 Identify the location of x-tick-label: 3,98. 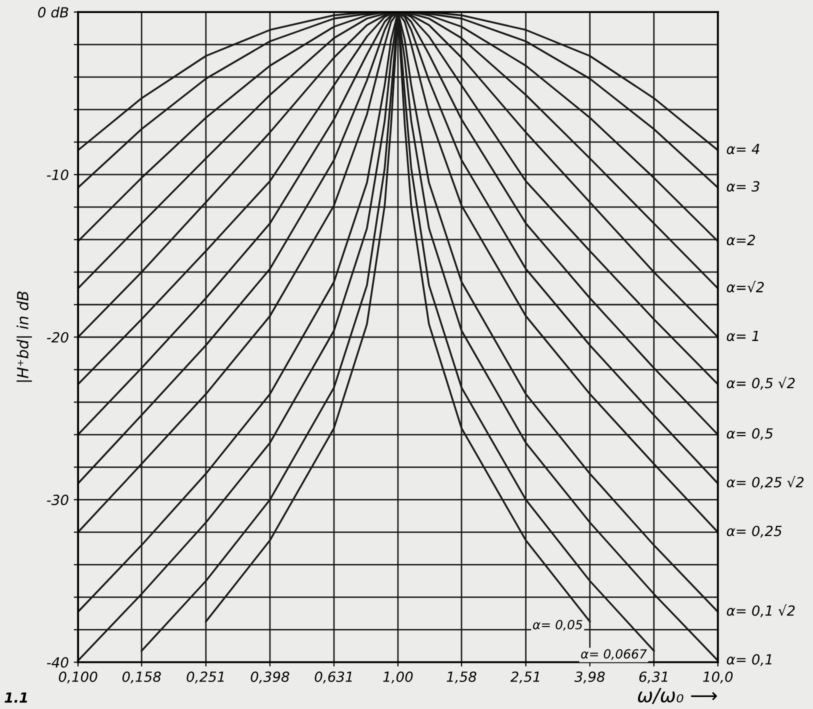
(589, 677).